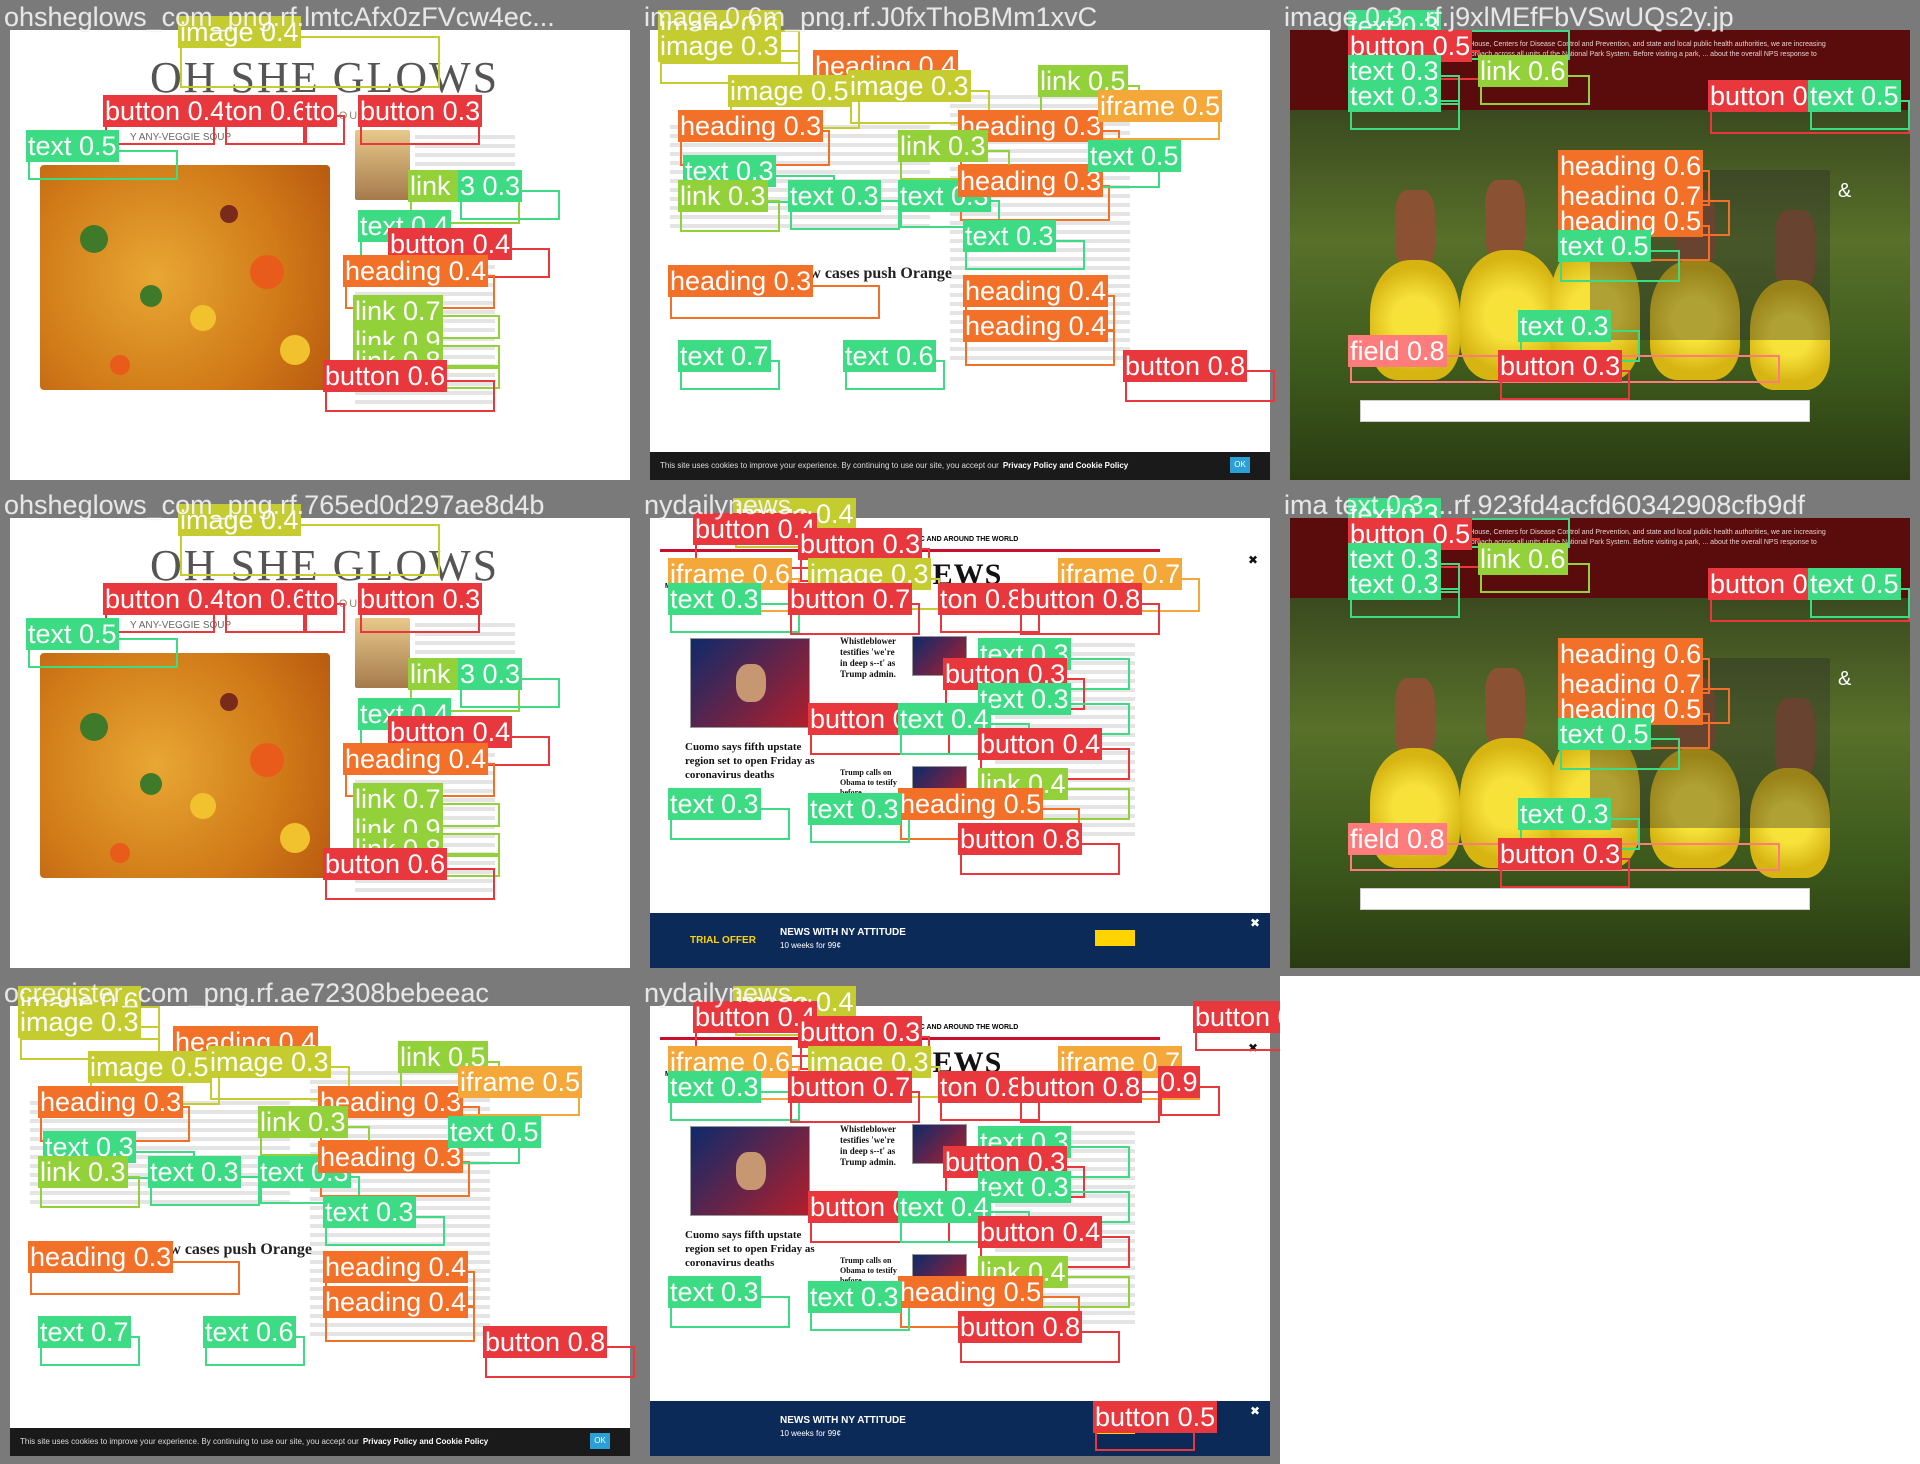  What do you see at coordinates (269, 1062) in the screenshot?
I see `detection-label: image 0.3` at bounding box center [269, 1062].